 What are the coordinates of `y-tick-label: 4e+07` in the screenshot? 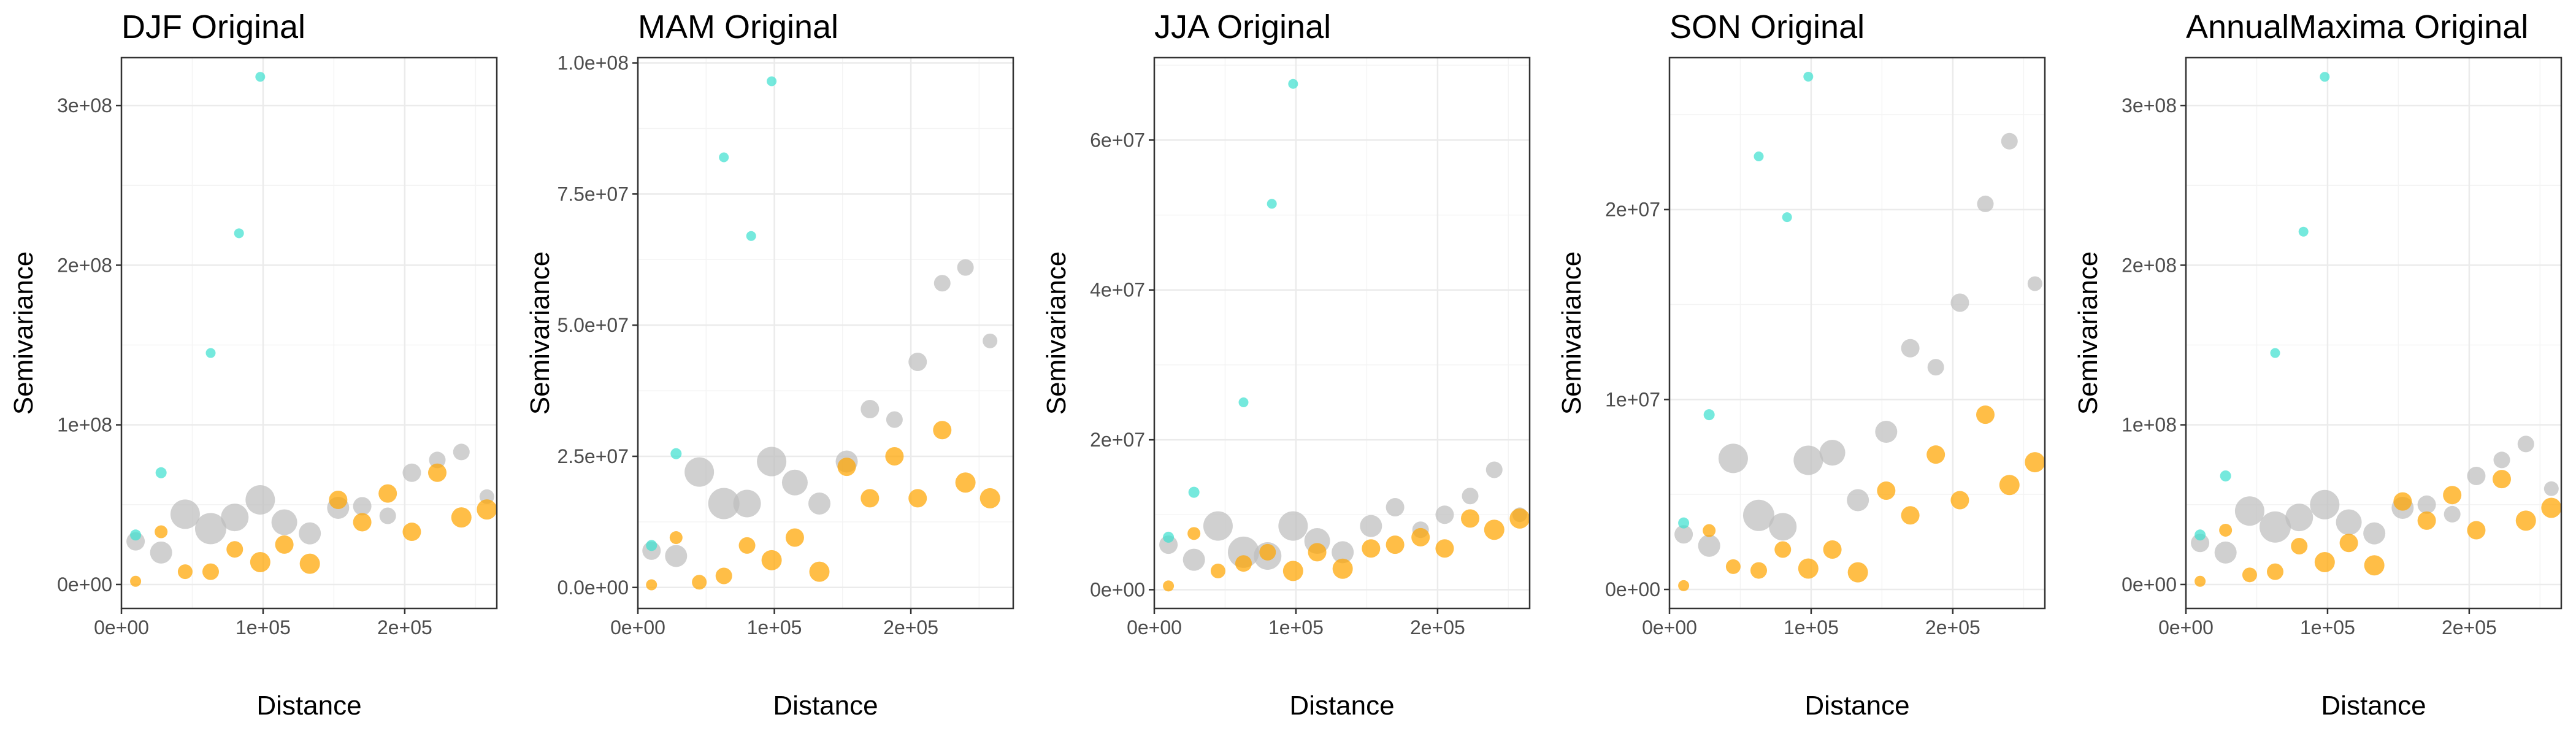 It's located at (1117, 290).